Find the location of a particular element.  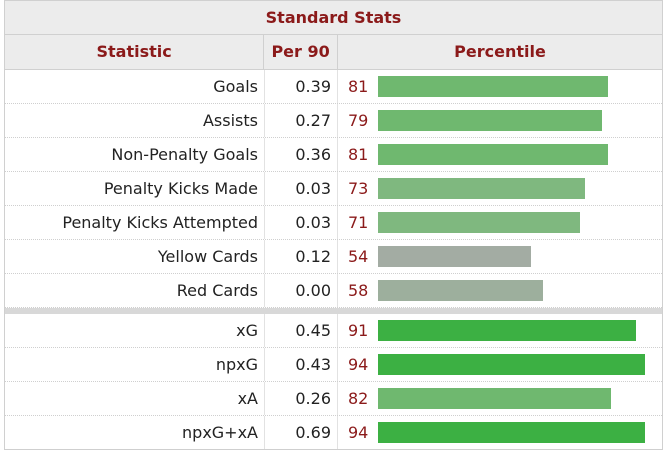

table-bottom-border is located at coordinates (333, 449).